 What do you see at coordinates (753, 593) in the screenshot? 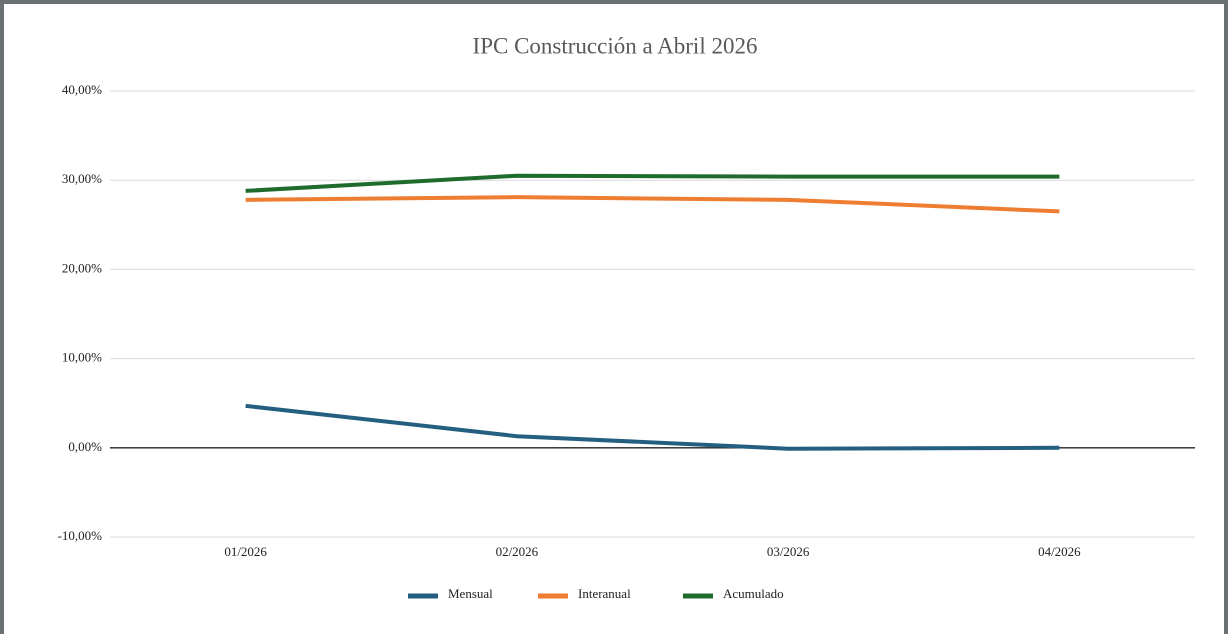
I see `legend-label: Acumulado` at bounding box center [753, 593].